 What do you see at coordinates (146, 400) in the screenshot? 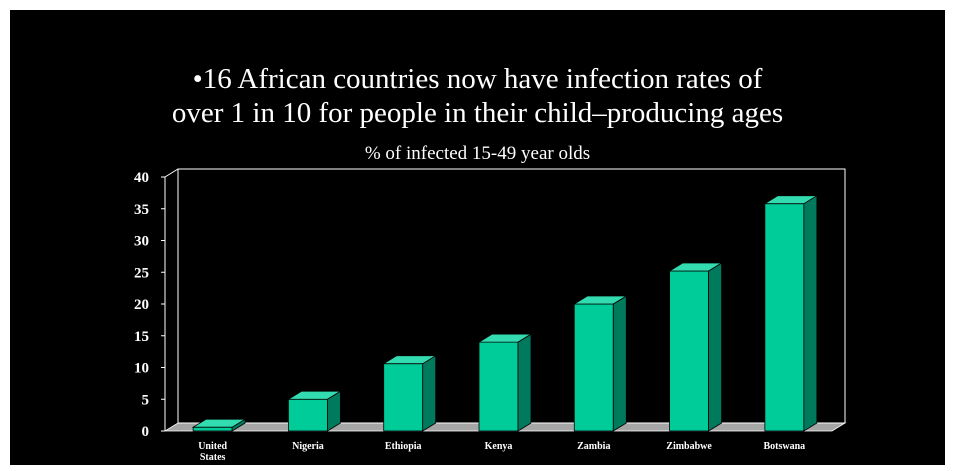
I see `y-tick-label: 5` at bounding box center [146, 400].